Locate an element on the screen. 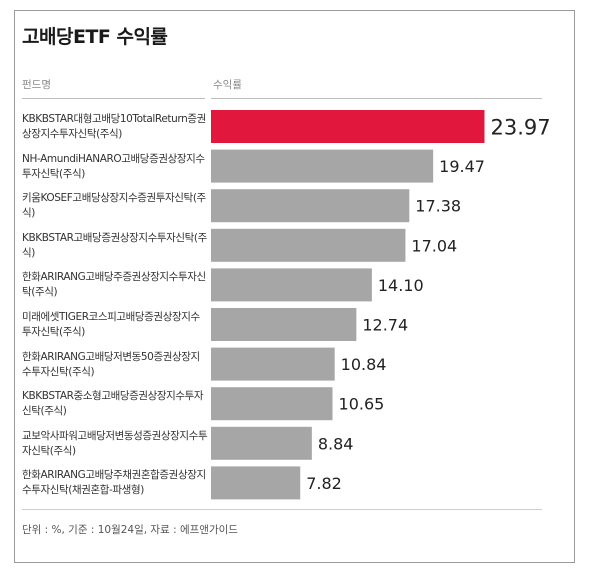 Image resolution: width=590 pixels, height=575 pixels. fund-name-6: 미래에셋TIGER코스피고배당증권상장지수투자신탁(주식) is located at coordinates (111, 324).